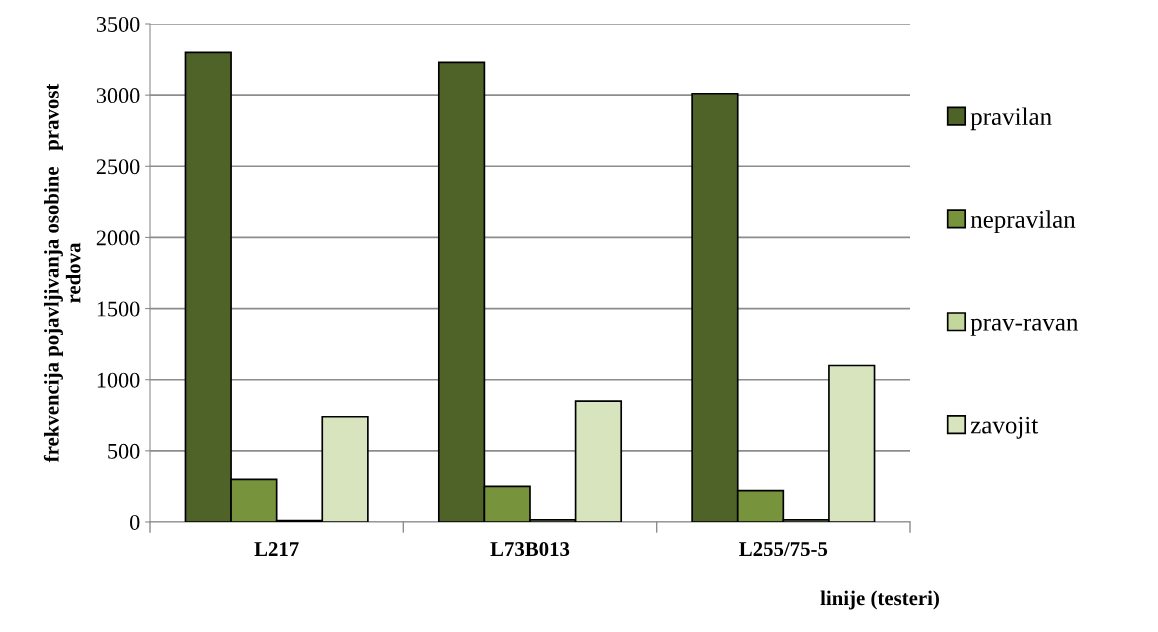  What do you see at coordinates (124, 451) in the screenshot?
I see `y-tick-label: 500` at bounding box center [124, 451].